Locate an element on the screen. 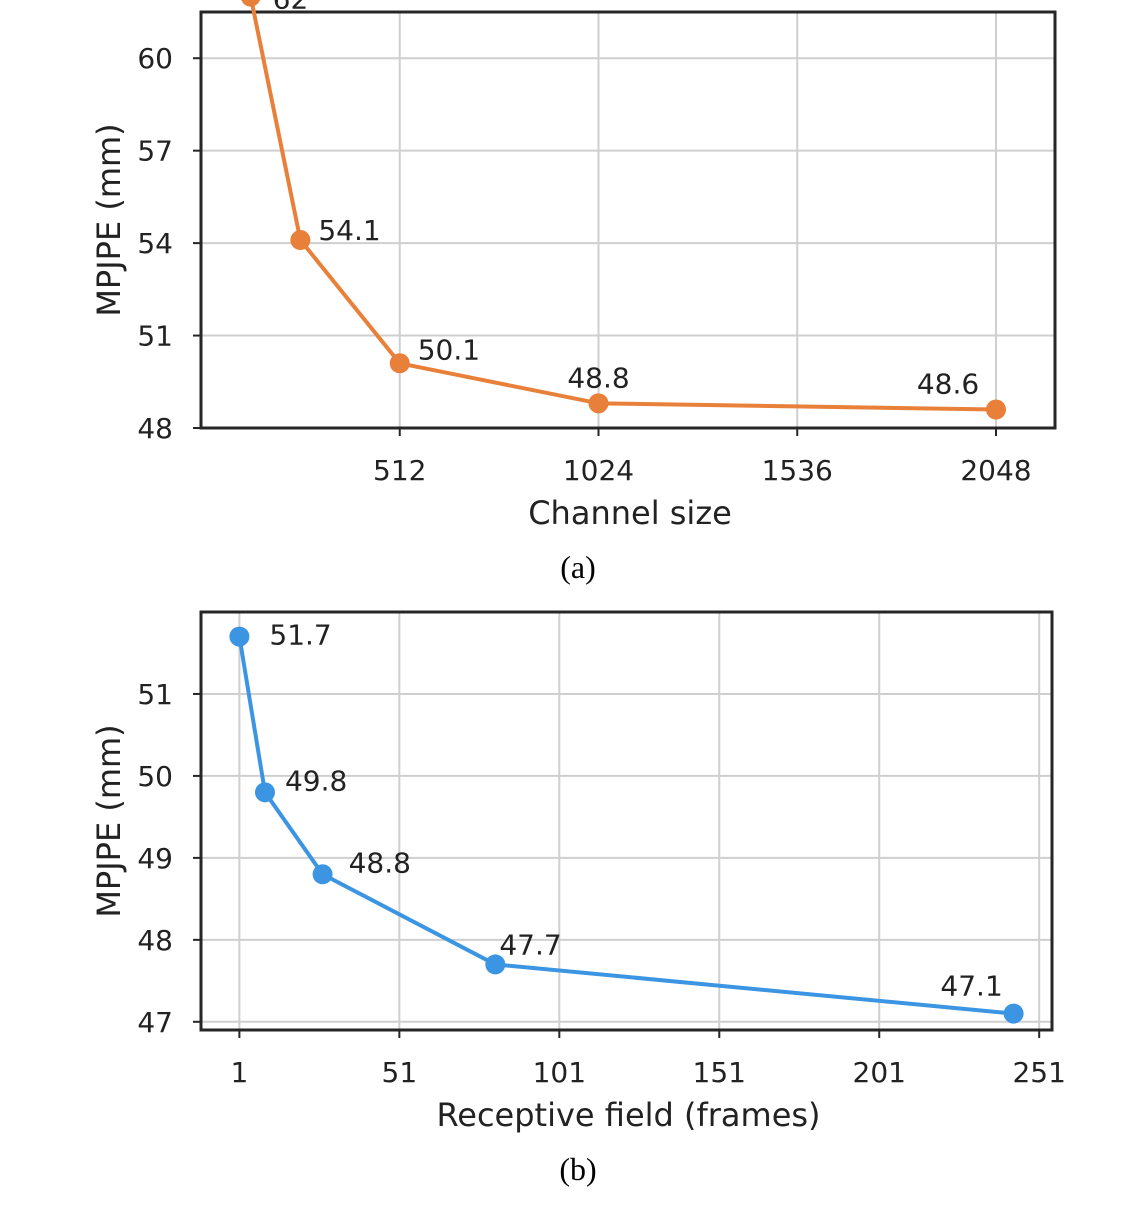  data-label: 48.6 is located at coordinates (948, 384).